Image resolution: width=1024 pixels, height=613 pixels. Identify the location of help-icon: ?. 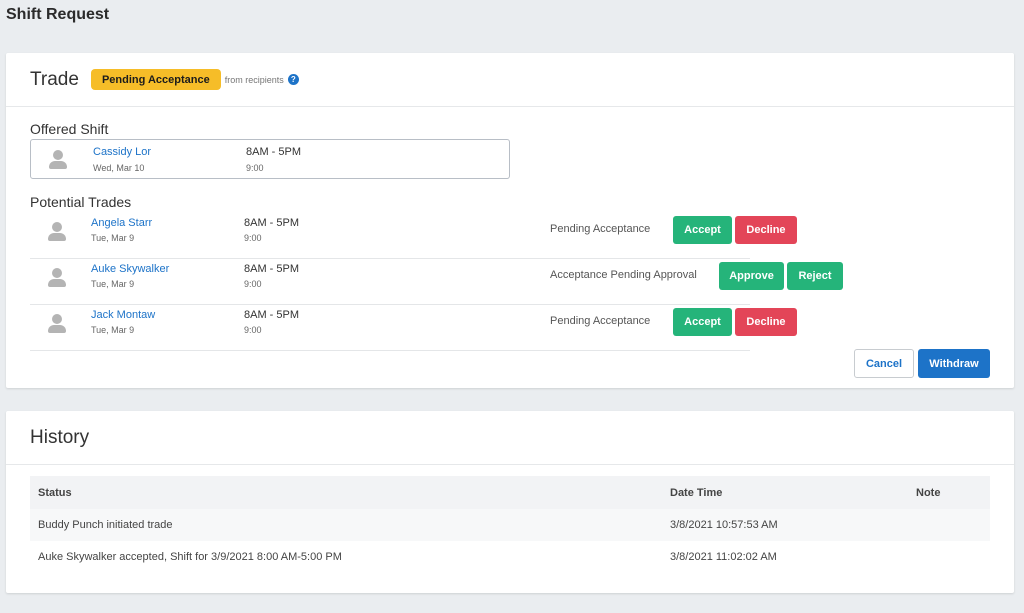
(293, 79).